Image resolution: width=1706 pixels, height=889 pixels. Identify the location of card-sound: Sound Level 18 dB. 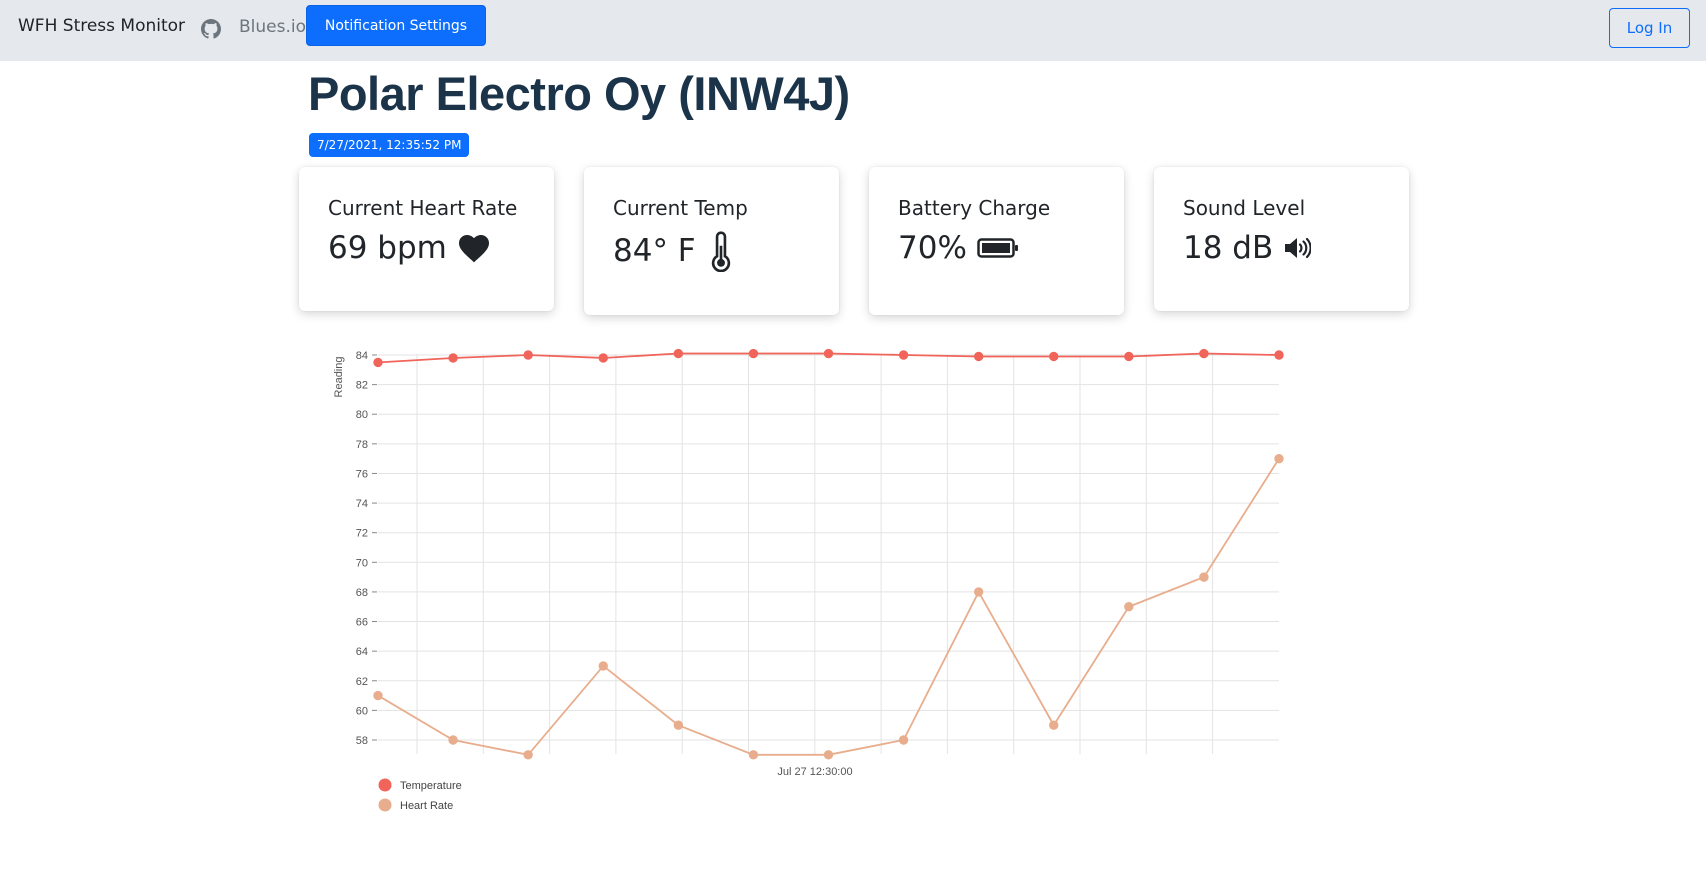
(1281, 239).